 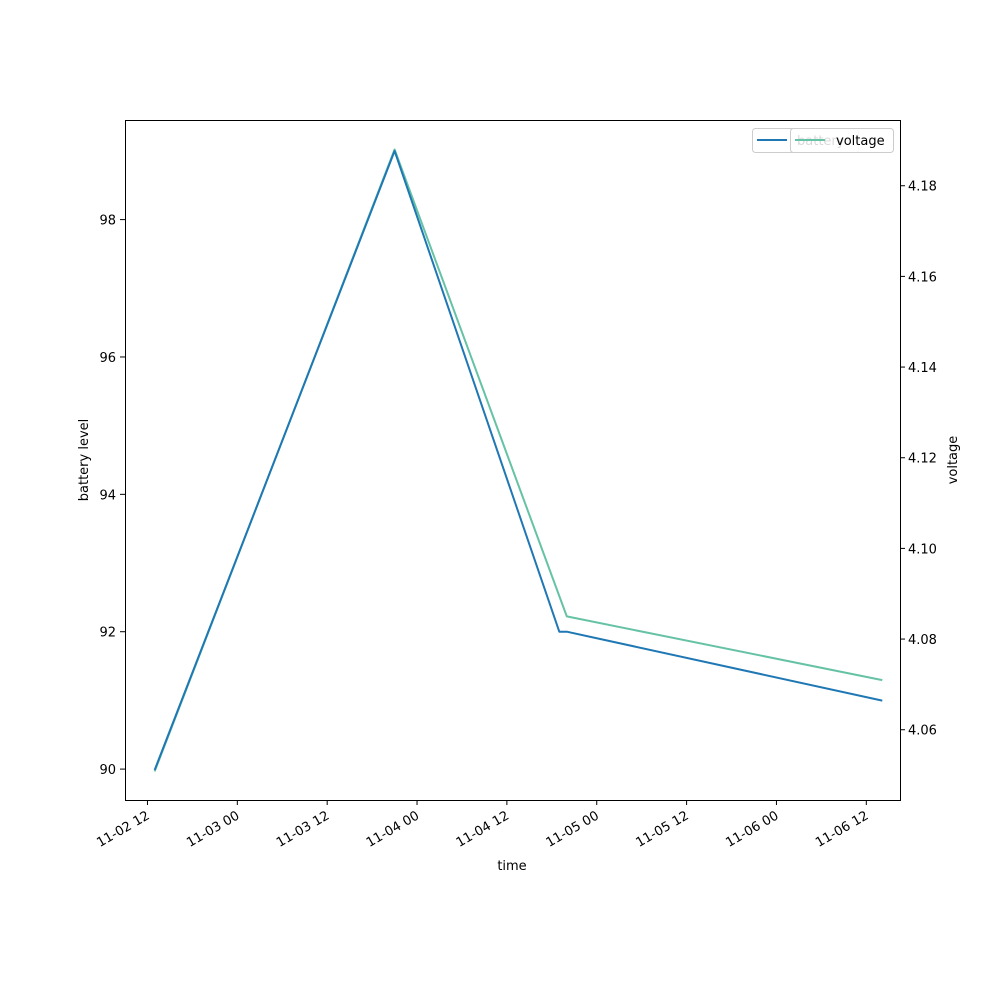 I want to click on y-left-tick-label: 94, so click(x=107, y=495).